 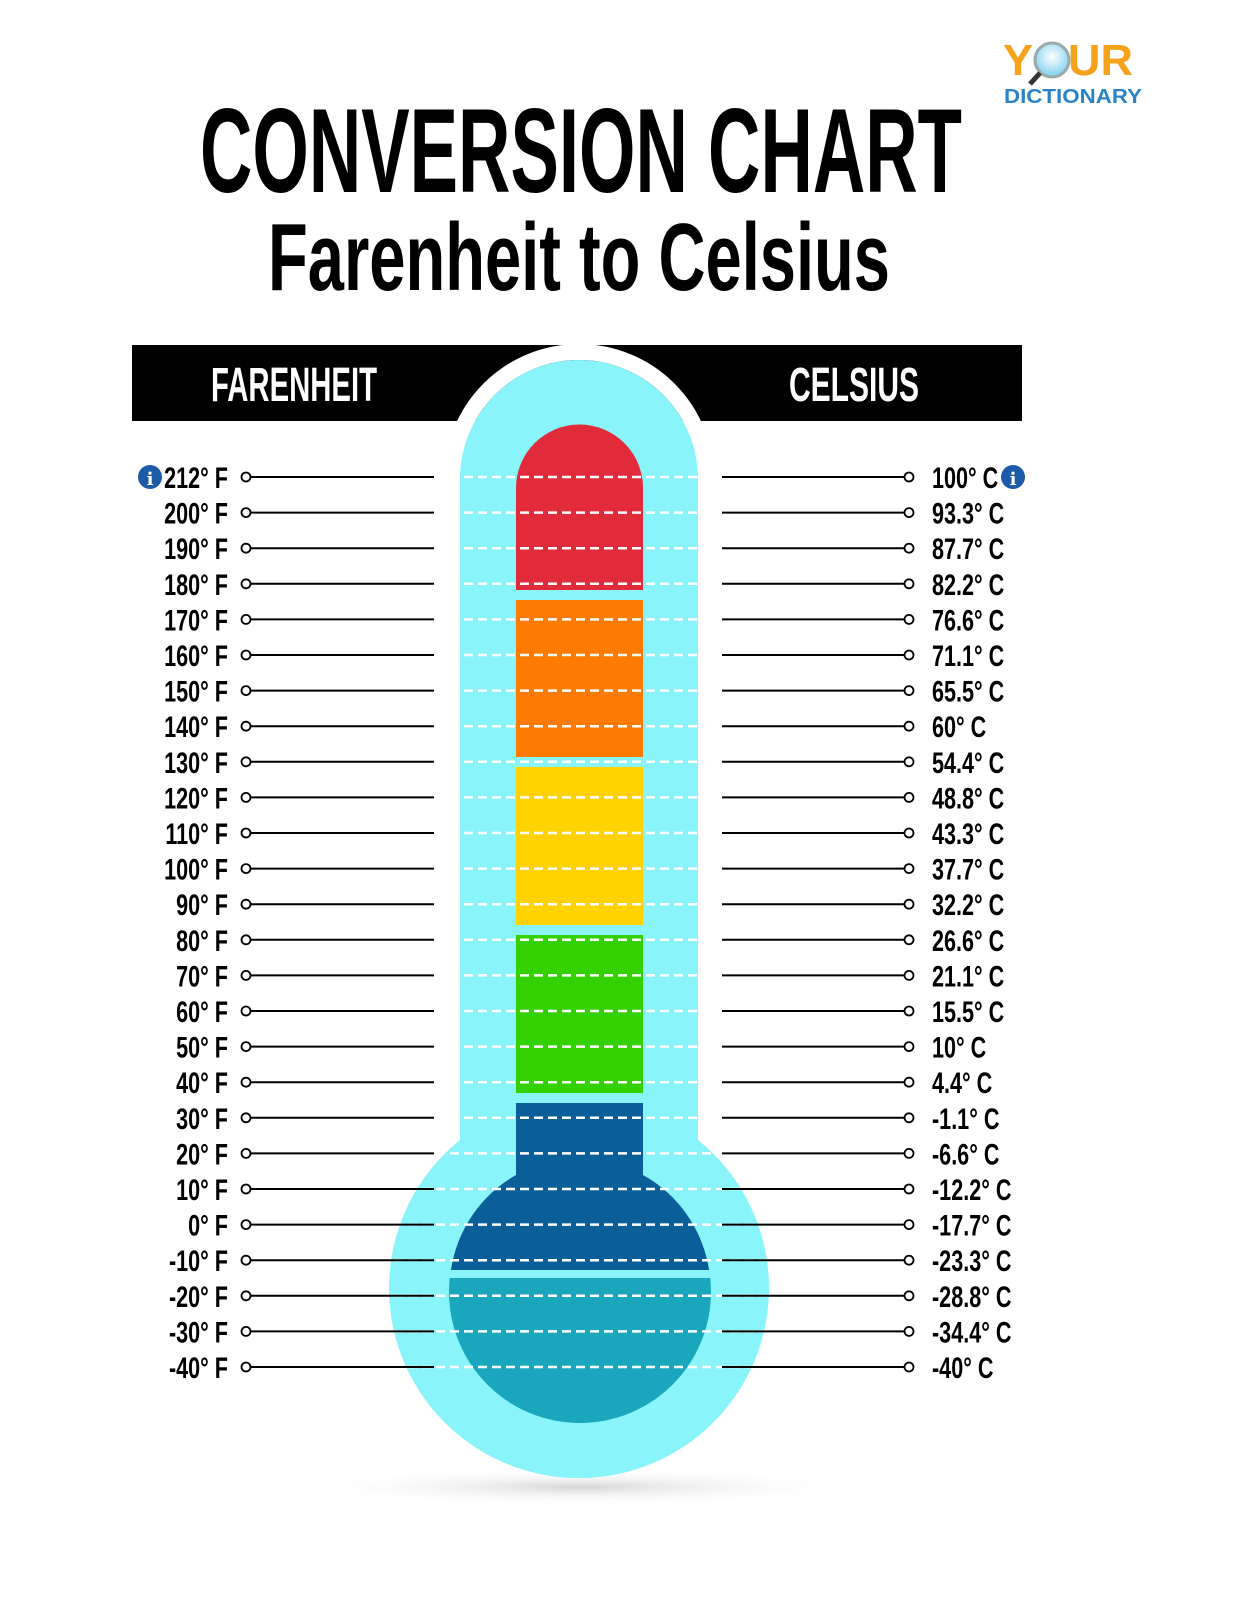 What do you see at coordinates (196, 833) in the screenshot?
I see `fahrenheit-value: 110° F` at bounding box center [196, 833].